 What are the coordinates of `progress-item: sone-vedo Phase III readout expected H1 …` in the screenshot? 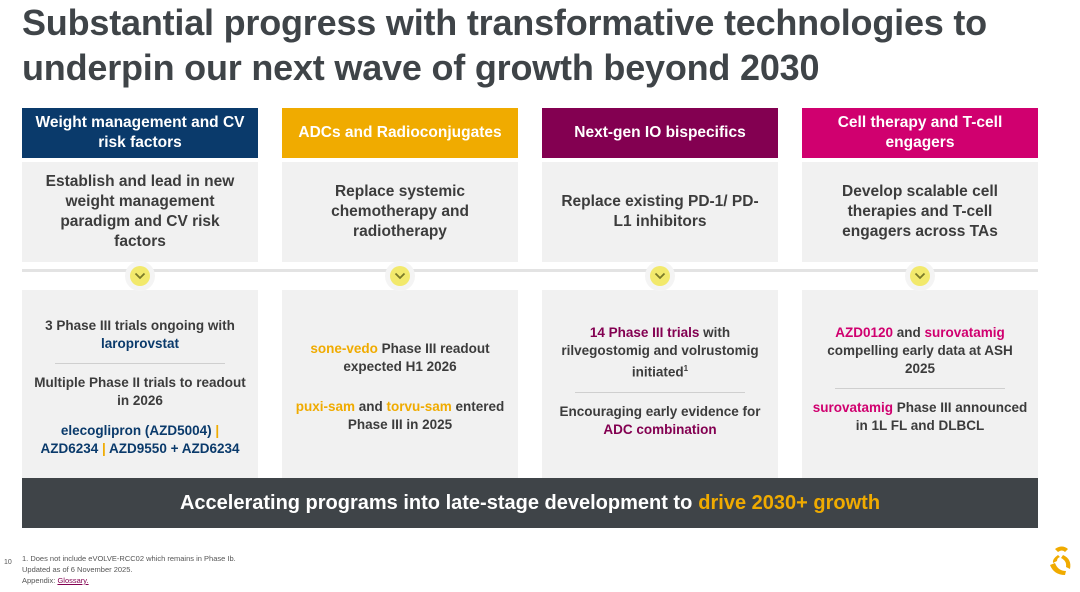 It's located at (400, 357).